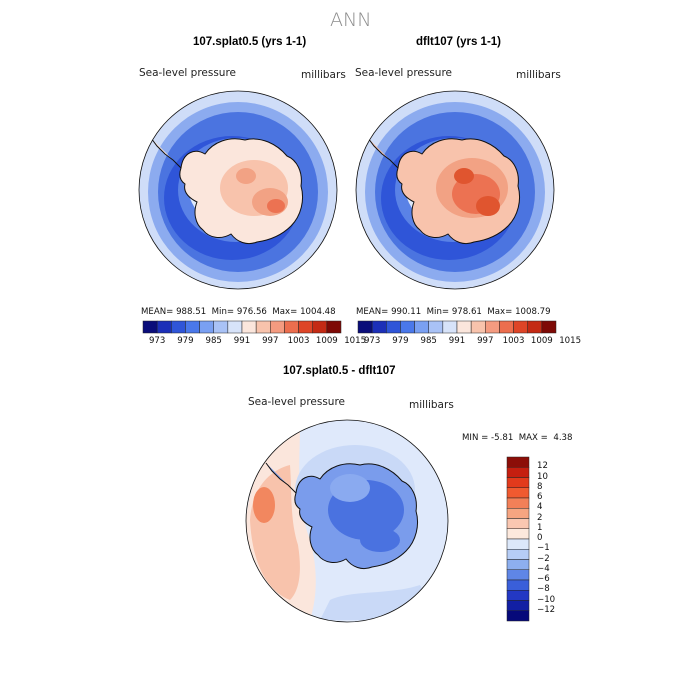 This screenshot has width=700, height=700. I want to click on right-panel-title: dflt107 (yrs 1-1), so click(459, 42).